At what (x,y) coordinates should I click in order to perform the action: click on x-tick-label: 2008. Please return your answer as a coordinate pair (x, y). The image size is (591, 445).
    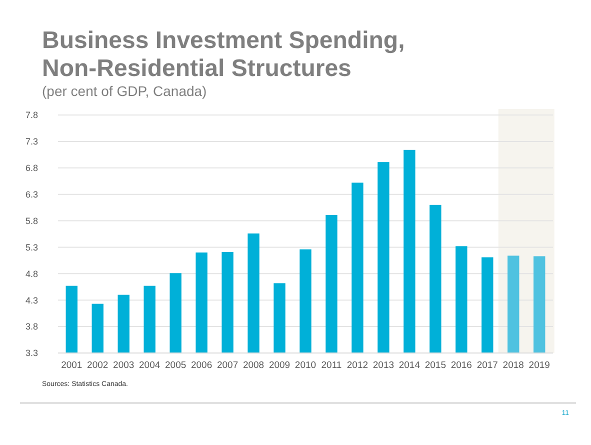
    Looking at the image, I should click on (253, 365).